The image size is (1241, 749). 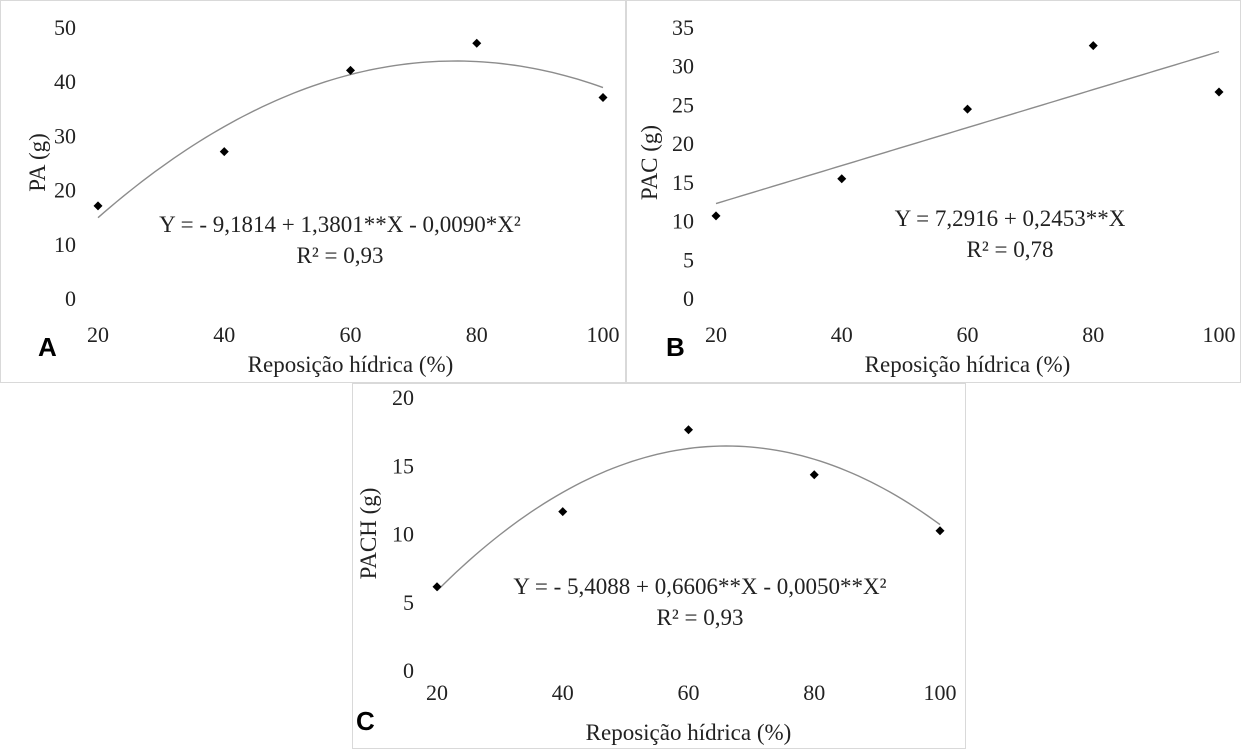 I want to click on regression-equation: Y = 7,2916 + 0,2453**X, so click(x=1010, y=218).